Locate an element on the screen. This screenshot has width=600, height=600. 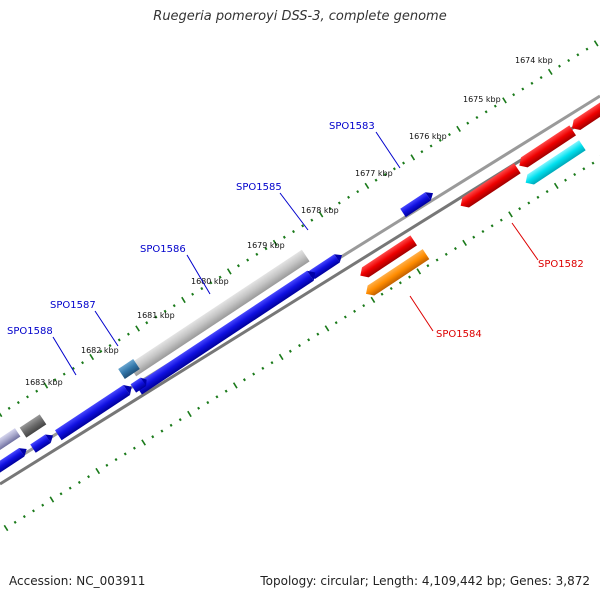
gene-red-mid-right is located at coordinates (546, 147).